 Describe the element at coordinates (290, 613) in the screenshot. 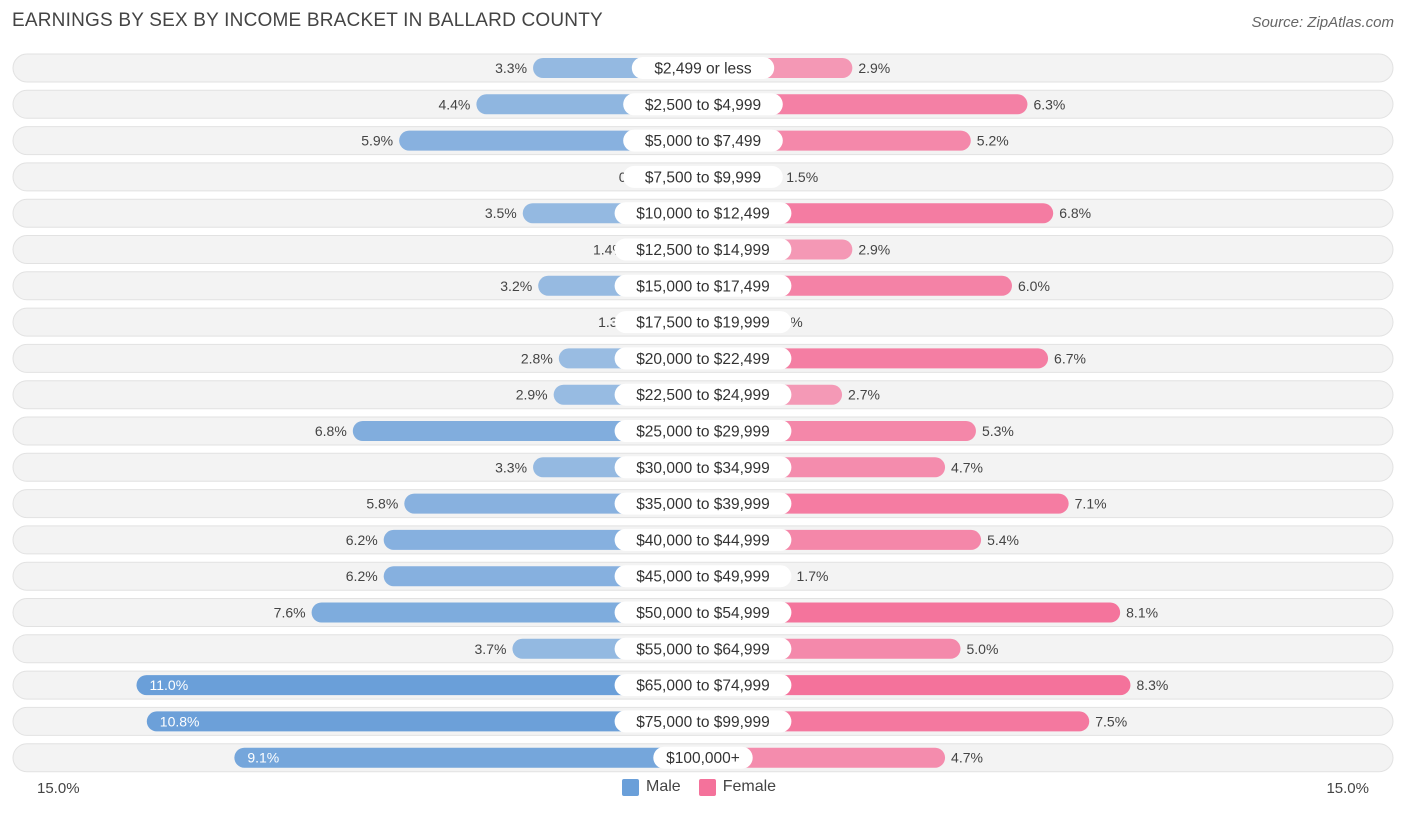

I see `value-label-male: 7.6%` at that location.